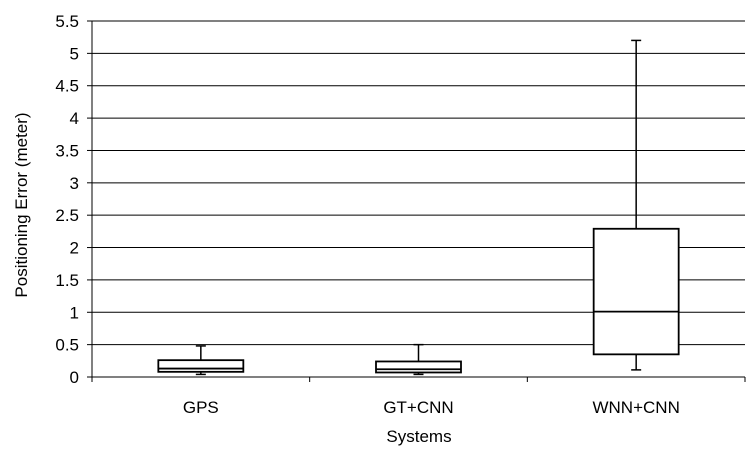 The image size is (750, 449). What do you see at coordinates (74, 53) in the screenshot?
I see `y-tick-label: 5` at bounding box center [74, 53].